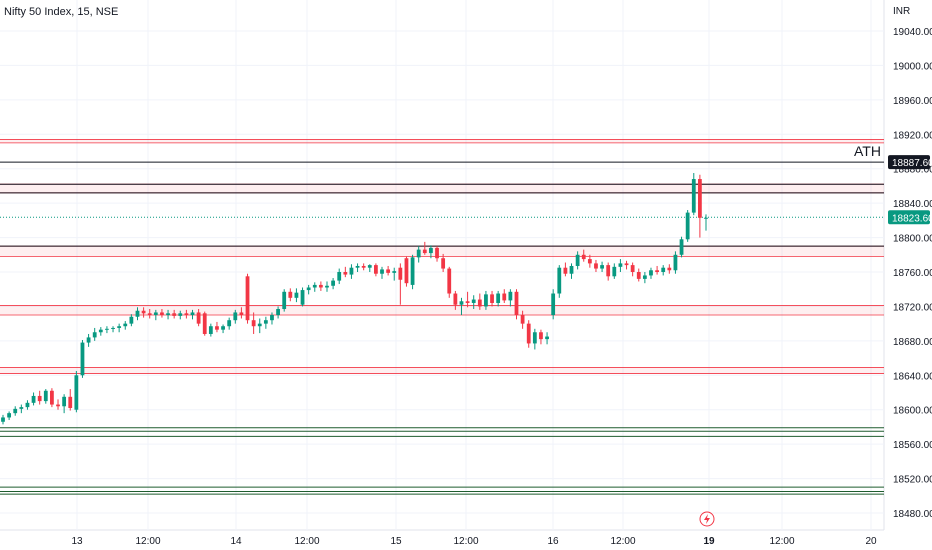 This screenshot has height=550, width=932. Describe the element at coordinates (306, 541) in the screenshot. I see `x-tick-label: 12:00` at that location.